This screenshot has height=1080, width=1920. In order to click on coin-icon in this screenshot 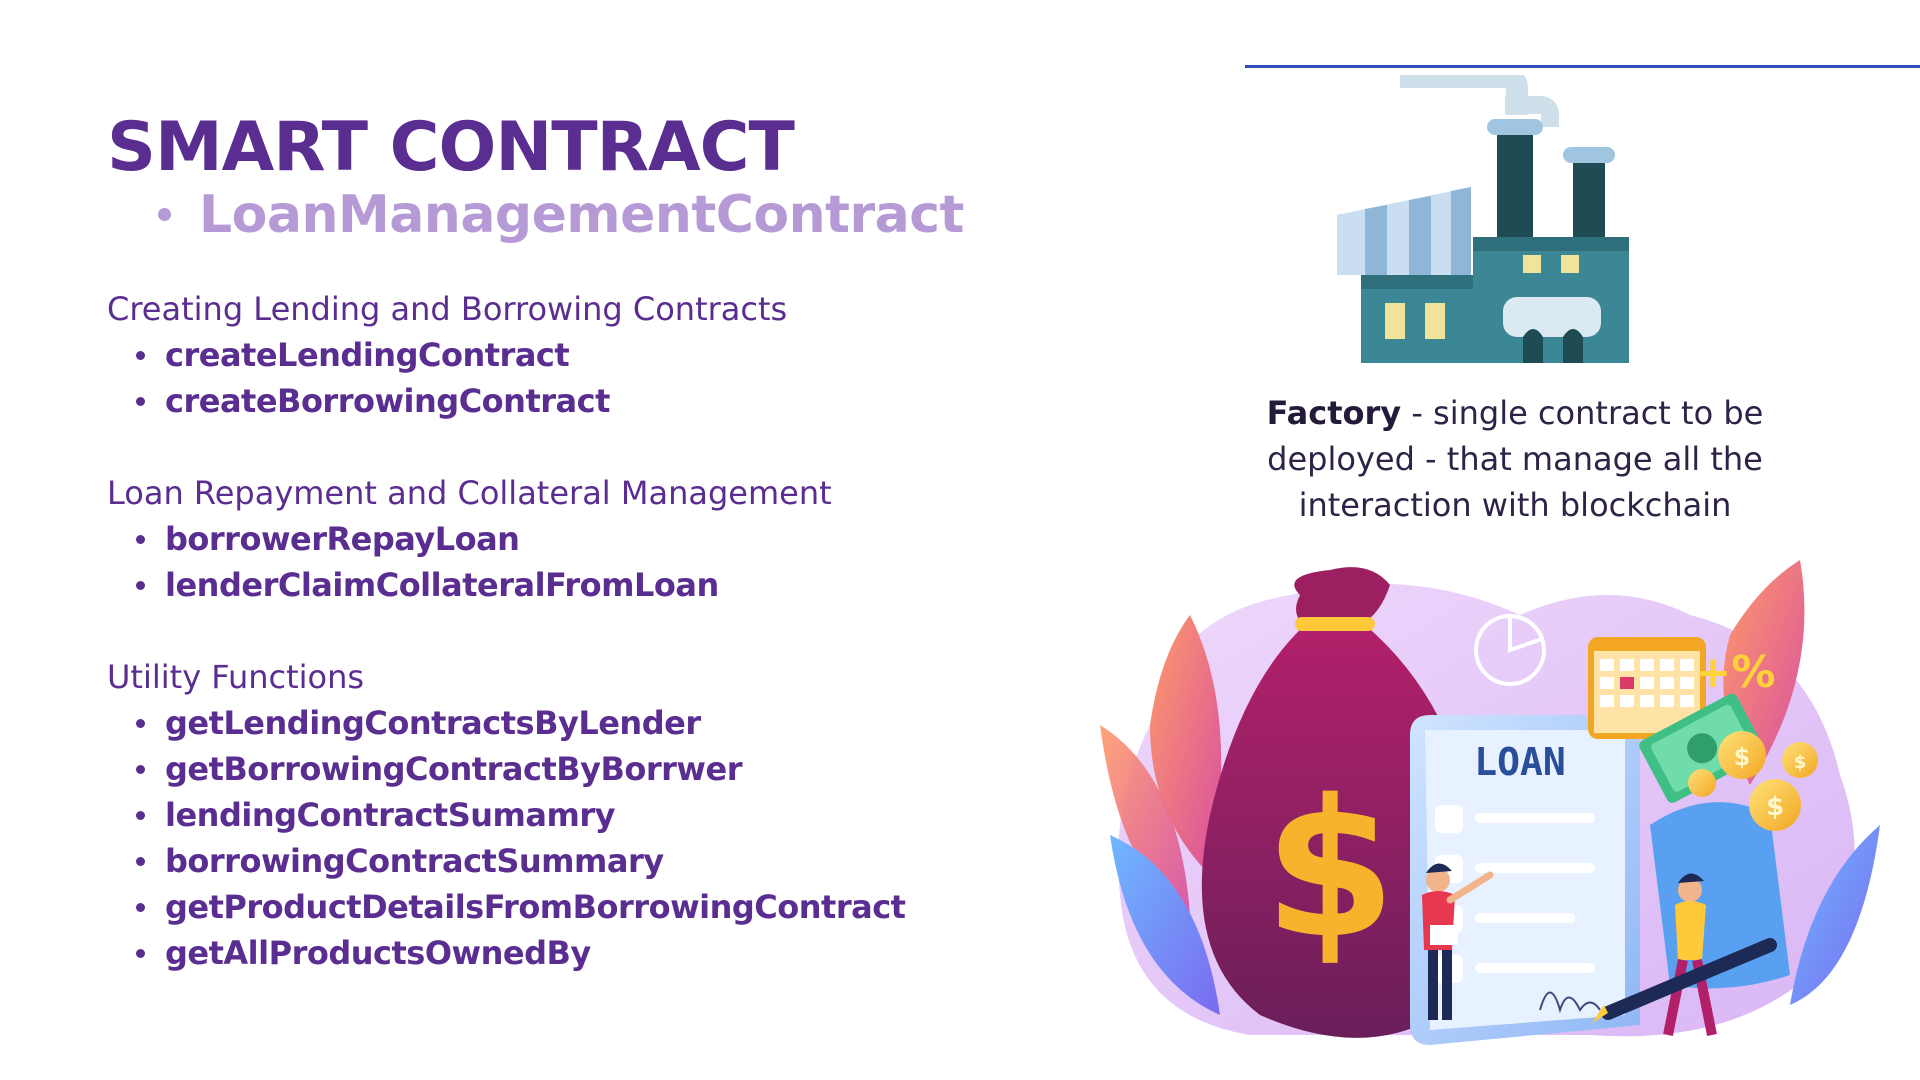, I will do `click(1742, 755)`.